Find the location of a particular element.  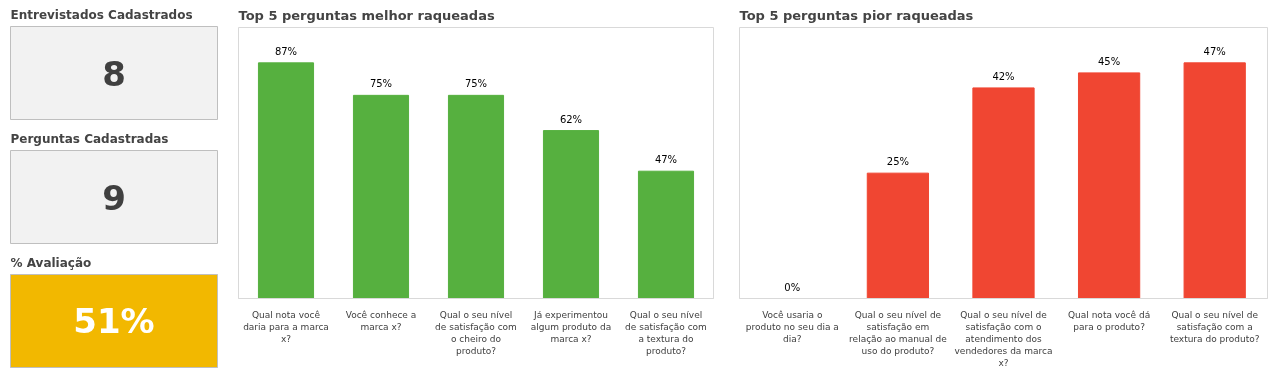

x-tick-label: Qual o seu nível de satisfação com o cheiro do produto? is located at coordinates (476, 332).